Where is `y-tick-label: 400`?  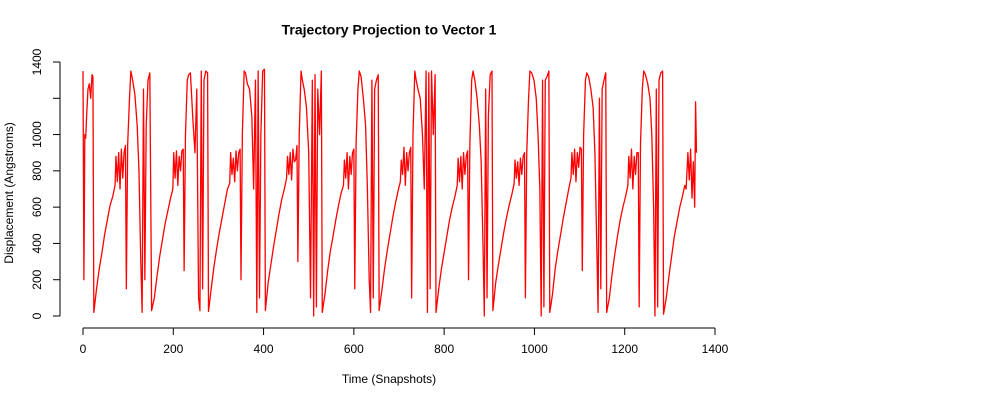 y-tick-label: 400 is located at coordinates (37, 243).